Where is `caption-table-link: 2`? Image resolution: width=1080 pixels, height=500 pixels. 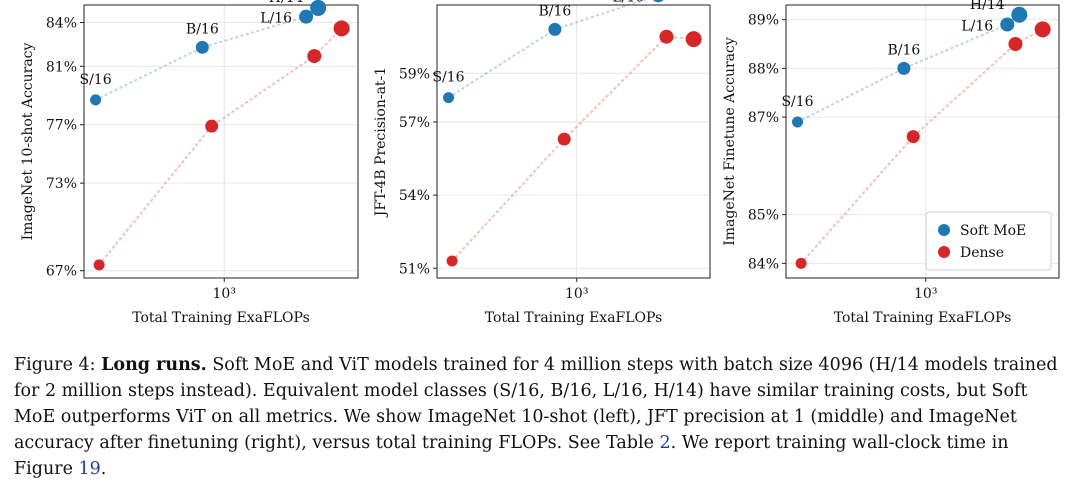
caption-table-link: 2 is located at coordinates (665, 443).